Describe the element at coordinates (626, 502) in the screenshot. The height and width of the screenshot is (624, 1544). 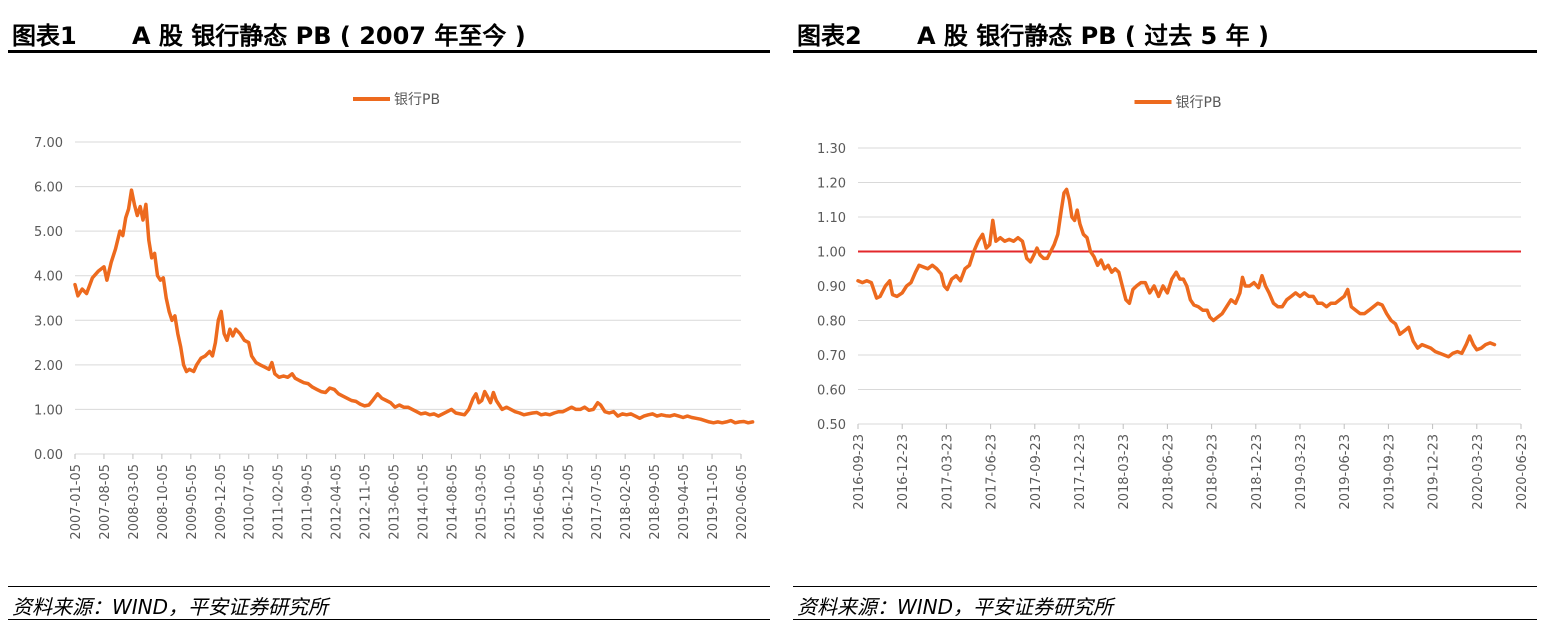
I see `x-tick-label: 2018-02-05` at that location.